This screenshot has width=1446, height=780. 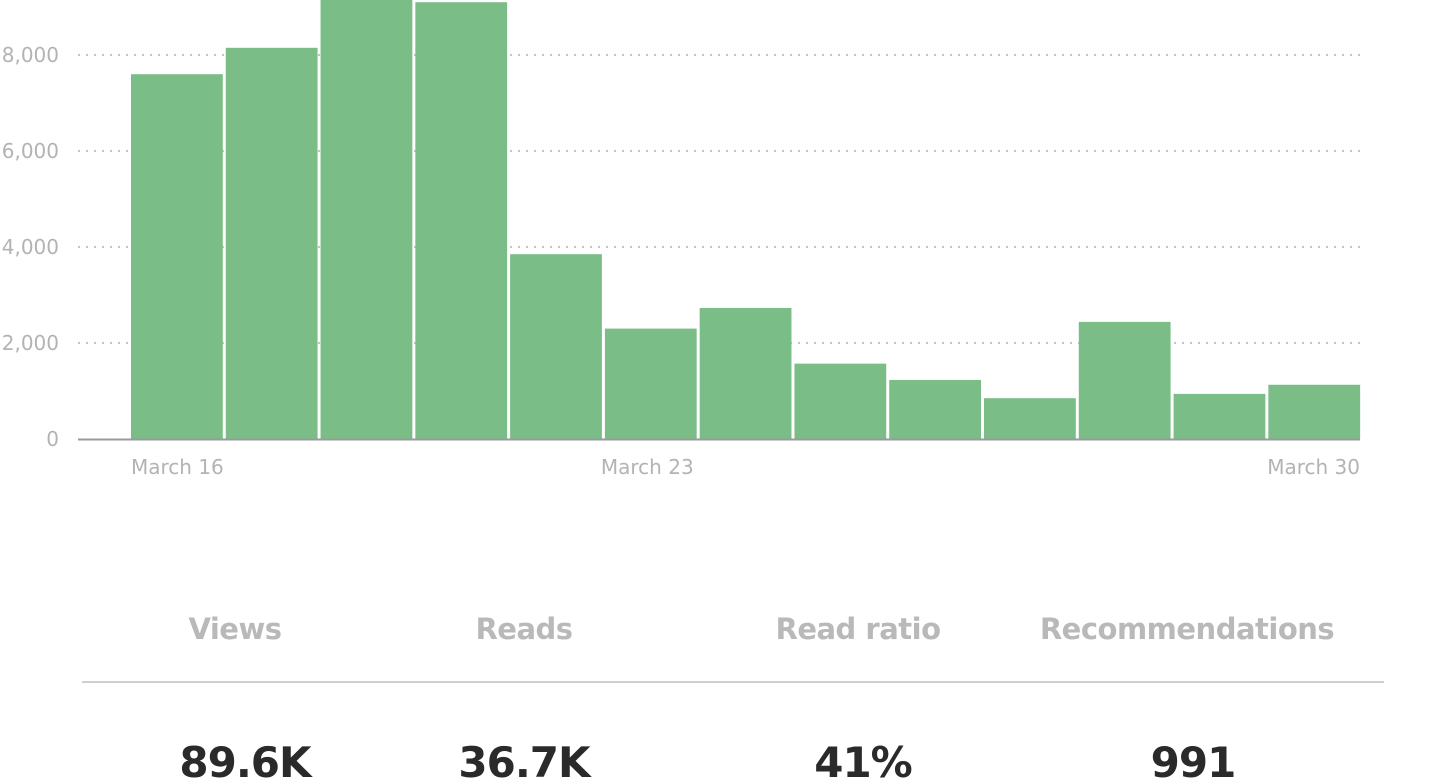 What do you see at coordinates (1313, 467) in the screenshot?
I see `x-tick-label: March 30` at bounding box center [1313, 467].